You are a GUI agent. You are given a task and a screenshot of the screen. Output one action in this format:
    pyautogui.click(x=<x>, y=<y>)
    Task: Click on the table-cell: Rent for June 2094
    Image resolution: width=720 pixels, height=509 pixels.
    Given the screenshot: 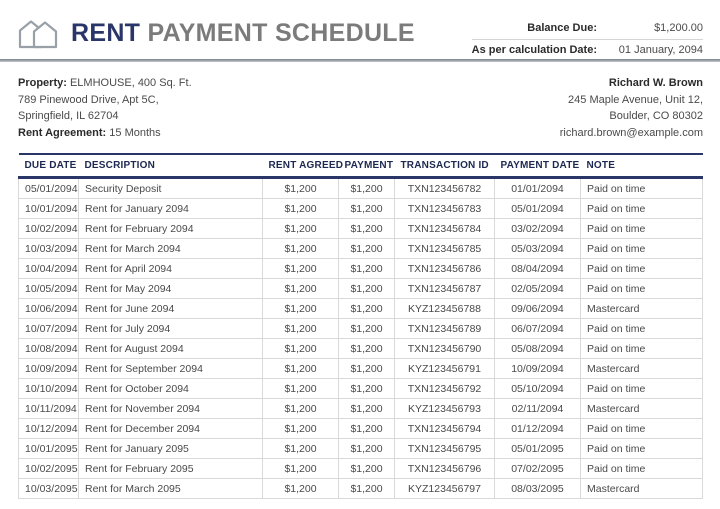 What is the action you would take?
    pyautogui.click(x=170, y=308)
    